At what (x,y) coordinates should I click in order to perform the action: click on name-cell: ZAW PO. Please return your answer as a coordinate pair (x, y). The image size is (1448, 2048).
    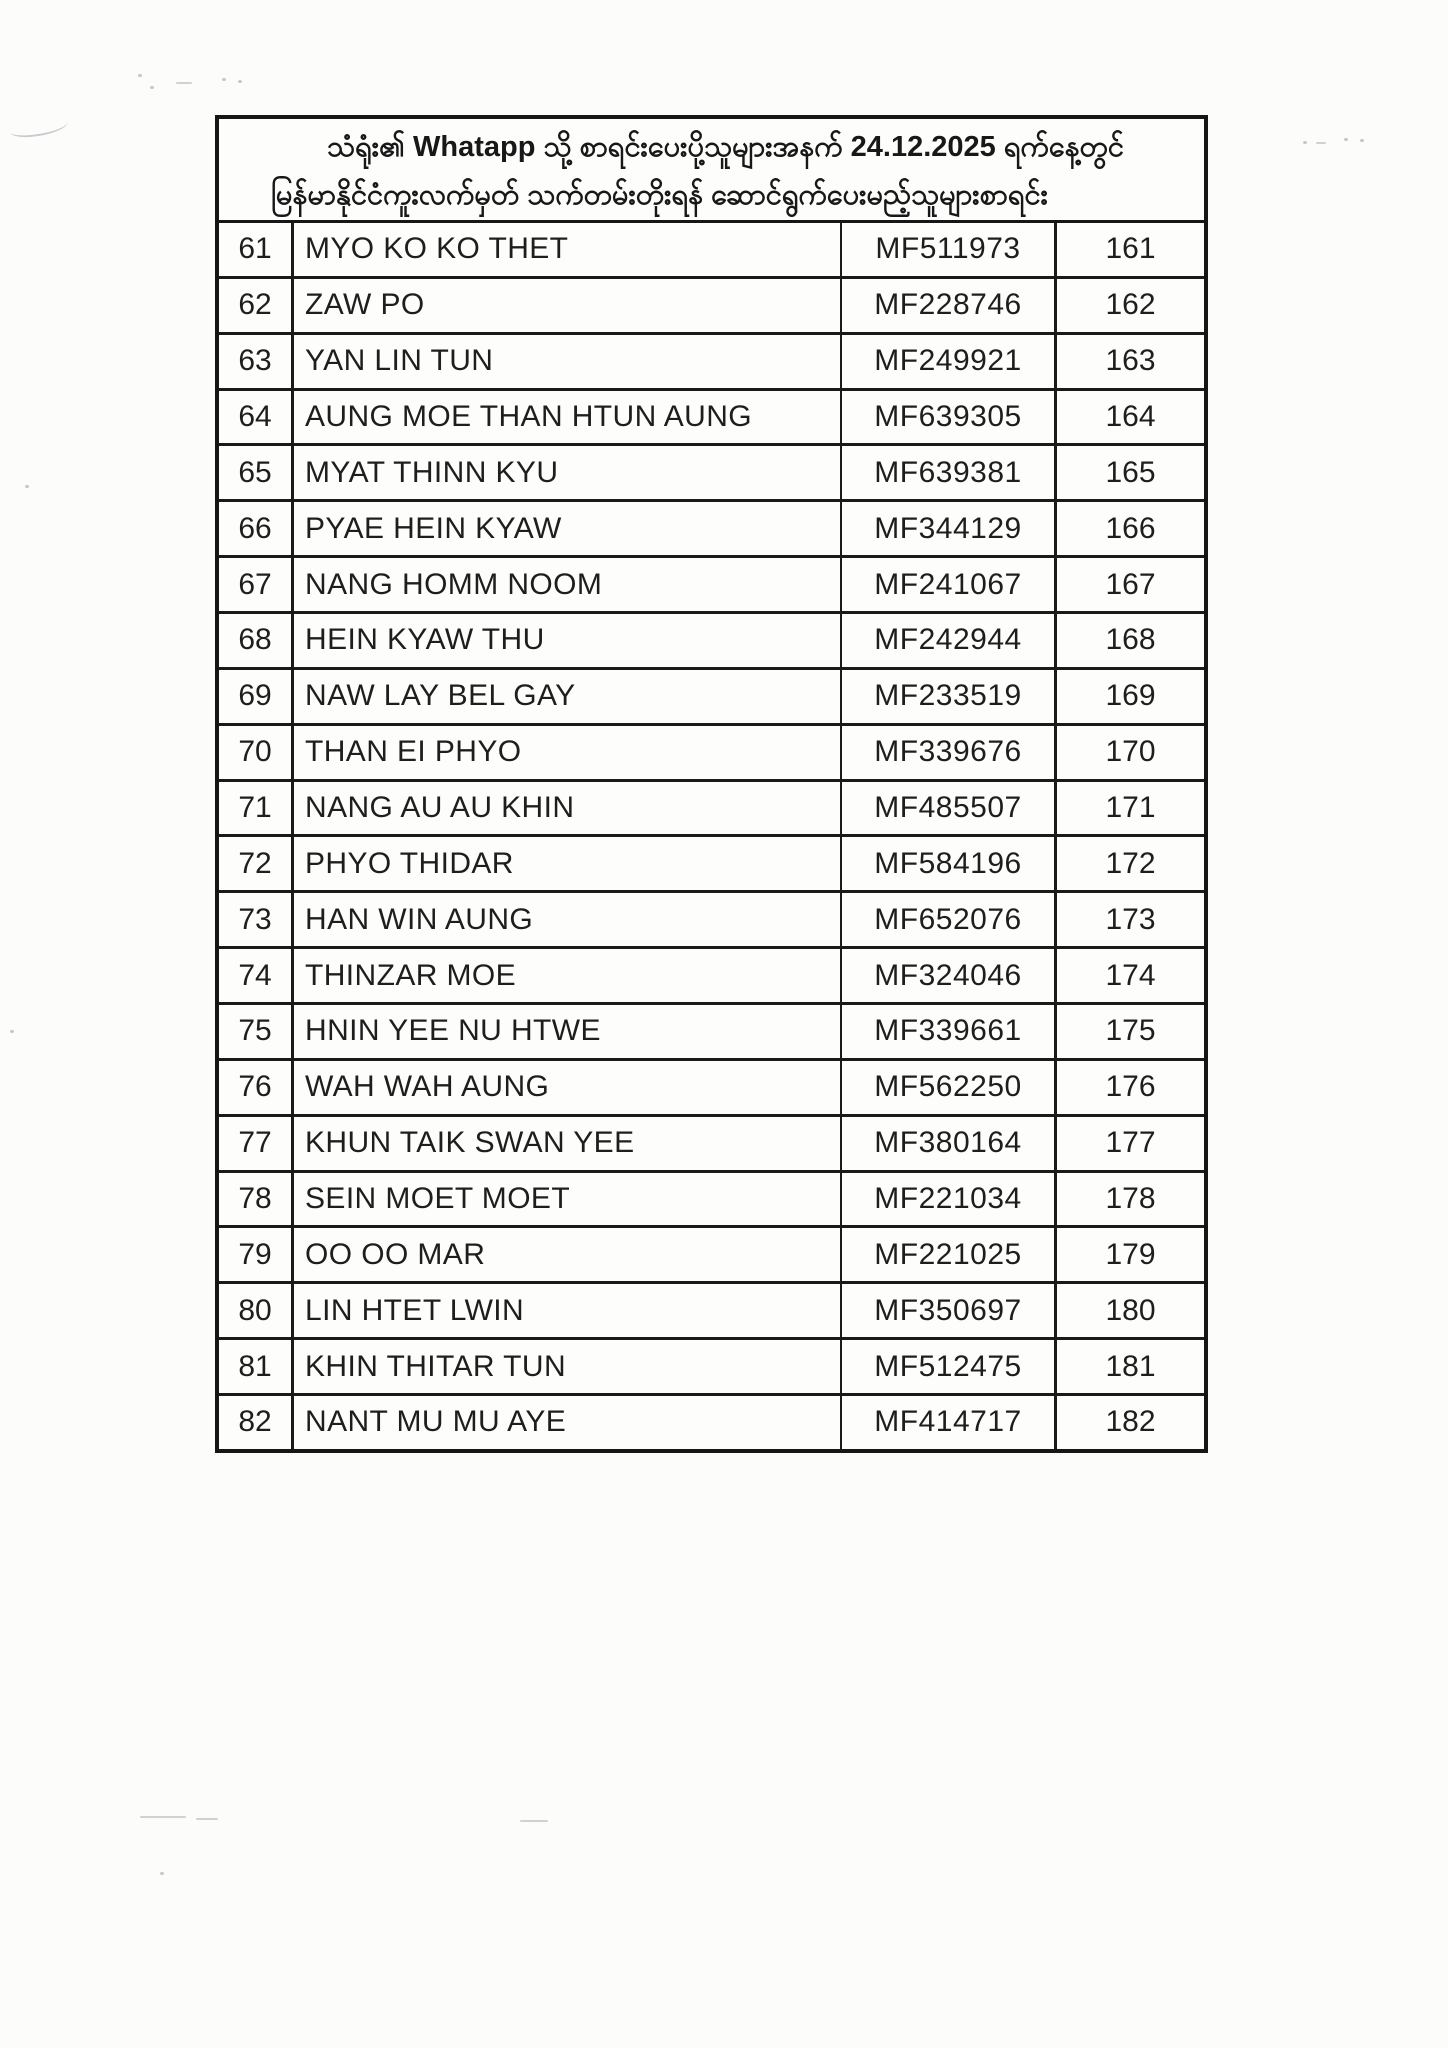
    Looking at the image, I should click on (568, 305).